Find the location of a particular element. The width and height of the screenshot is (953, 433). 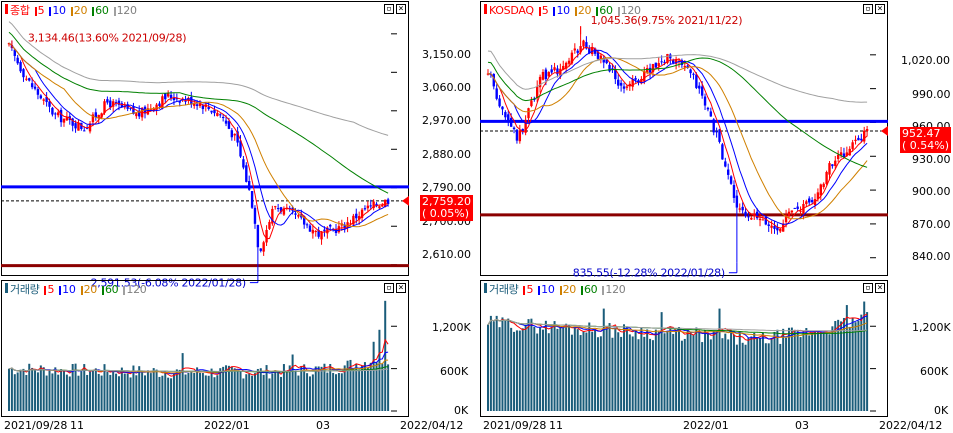

left-ytick-2: 3,060.00 is located at coordinates (446, 87).